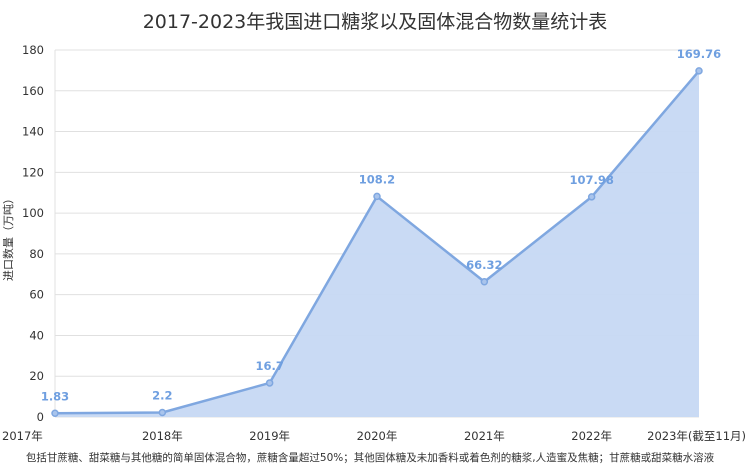 This screenshot has height=474, width=750. I want to click on x-tick-label: 2017年, so click(22, 436).